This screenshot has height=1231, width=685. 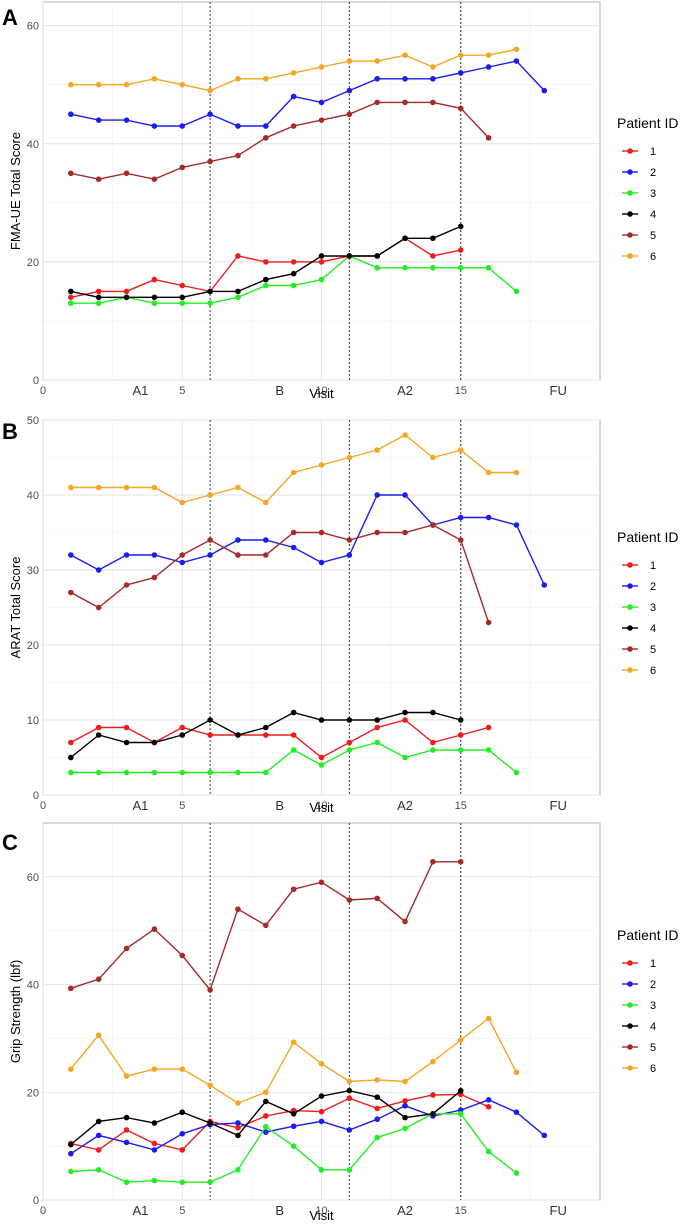 What do you see at coordinates (33, 145) in the screenshot?
I see `y-tick-label: 40` at bounding box center [33, 145].